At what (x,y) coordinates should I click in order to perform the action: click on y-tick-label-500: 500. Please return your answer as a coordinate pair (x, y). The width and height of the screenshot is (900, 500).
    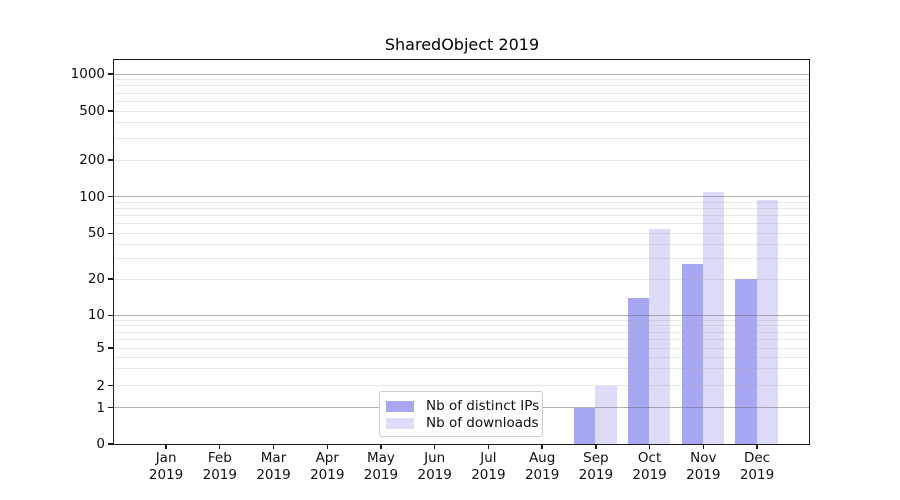
    Looking at the image, I should click on (92, 111).